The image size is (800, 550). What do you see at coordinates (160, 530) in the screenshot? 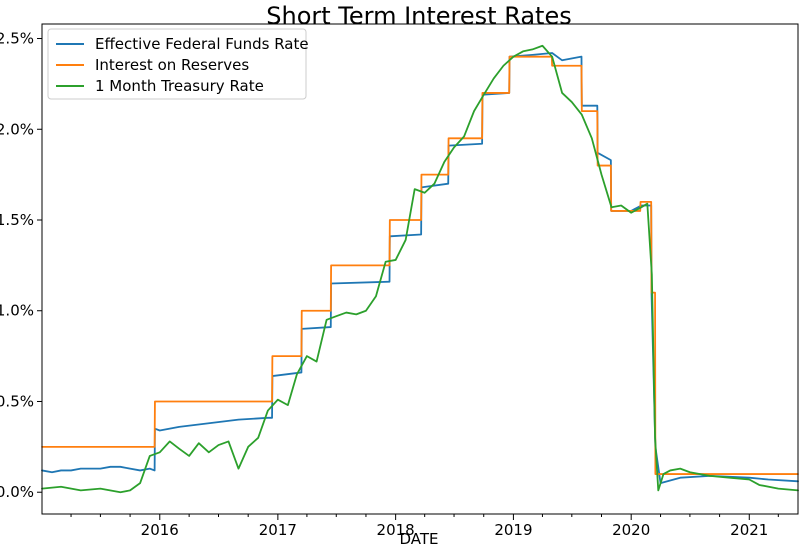
I see `x-tick-label: 2016` at bounding box center [160, 530].